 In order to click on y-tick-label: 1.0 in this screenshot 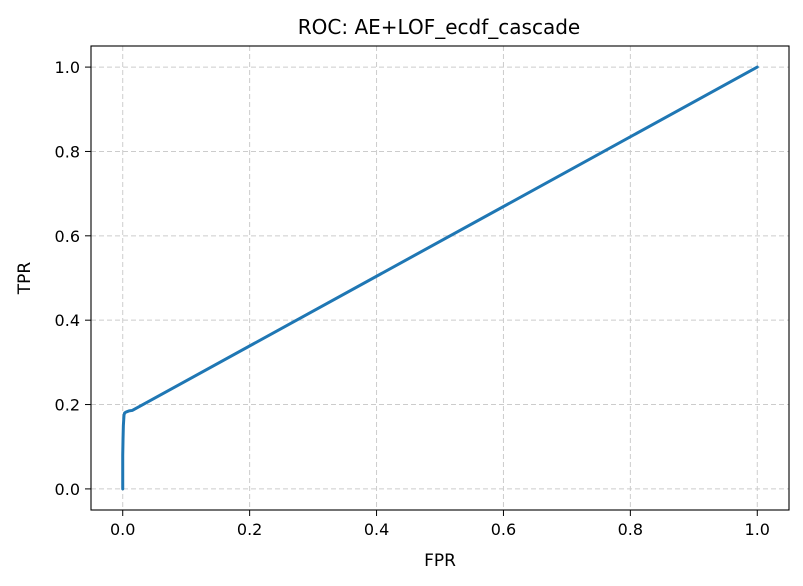, I will do `click(67, 67)`.